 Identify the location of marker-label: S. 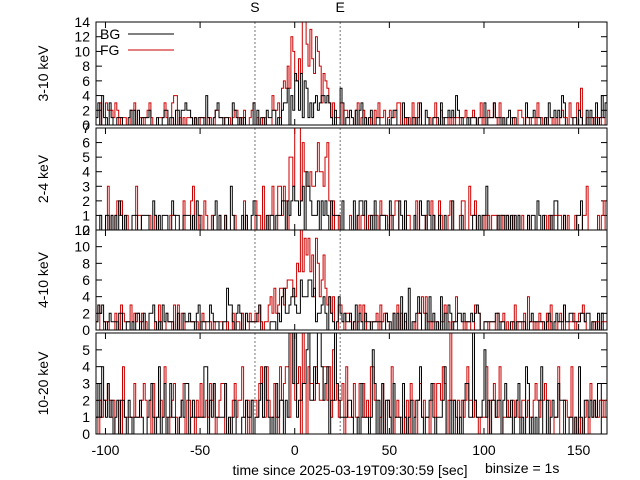
(254, 7).